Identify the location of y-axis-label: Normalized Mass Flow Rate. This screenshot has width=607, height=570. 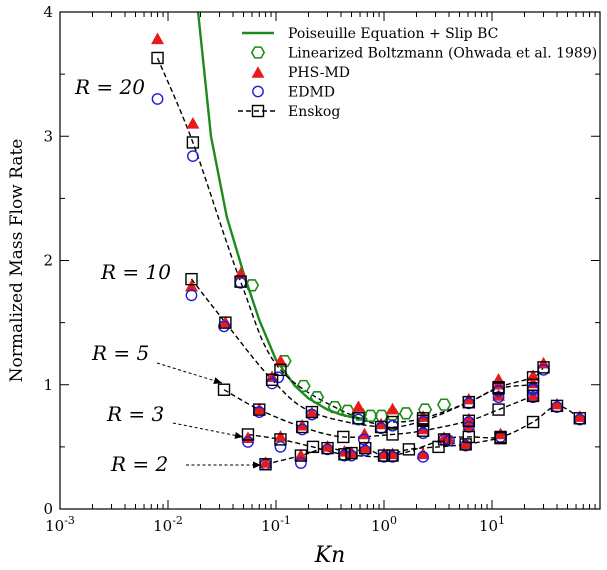
(17, 261).